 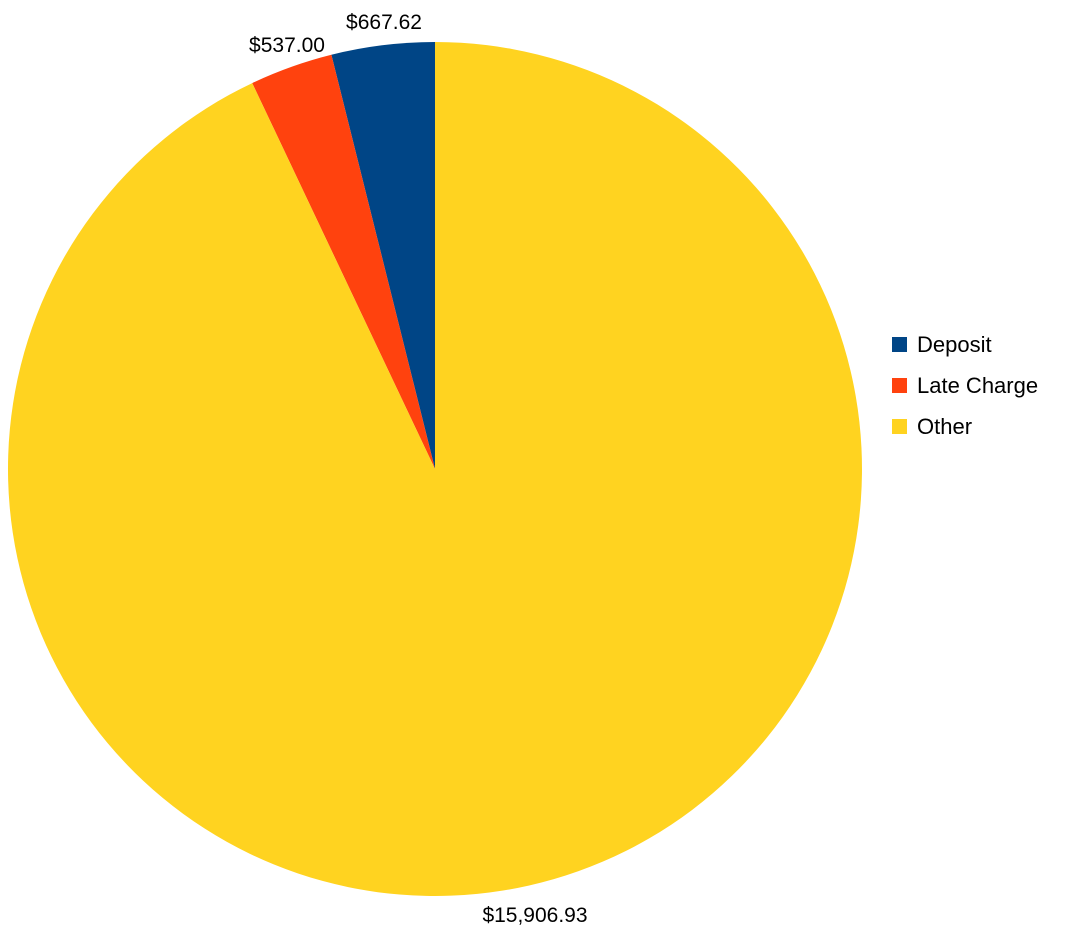 What do you see at coordinates (899, 426) in the screenshot?
I see `legend-swatch-other` at bounding box center [899, 426].